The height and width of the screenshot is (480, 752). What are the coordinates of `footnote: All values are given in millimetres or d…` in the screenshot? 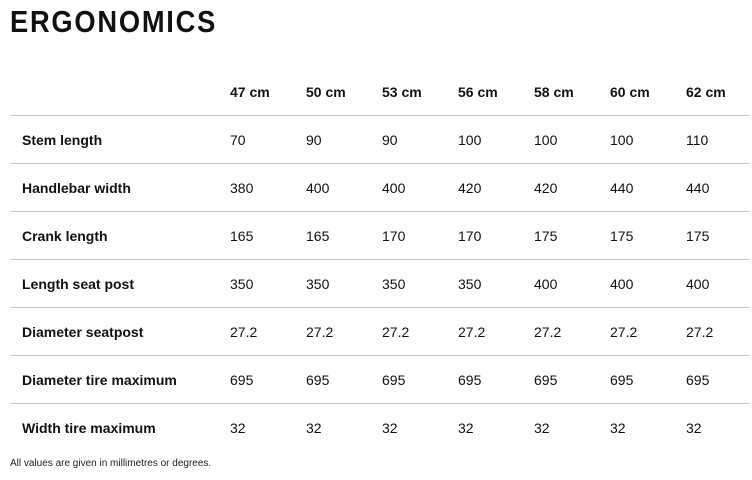 It's located at (111, 463).